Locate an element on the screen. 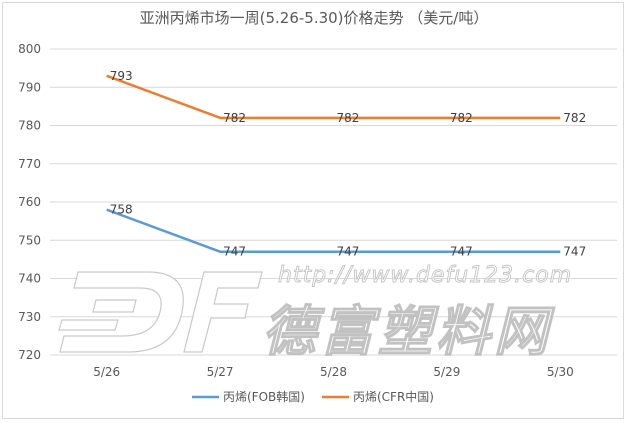 The height and width of the screenshot is (423, 628). y-tick-label: 800 is located at coordinates (29, 49).